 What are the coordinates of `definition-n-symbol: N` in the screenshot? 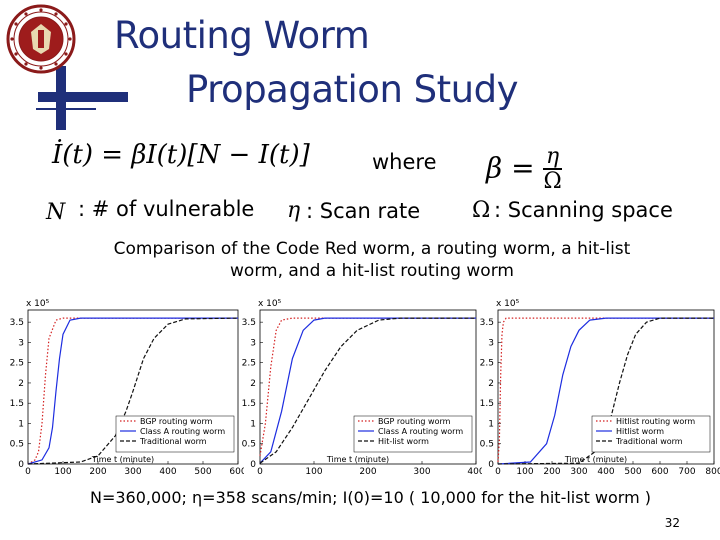 It's located at (56, 212).